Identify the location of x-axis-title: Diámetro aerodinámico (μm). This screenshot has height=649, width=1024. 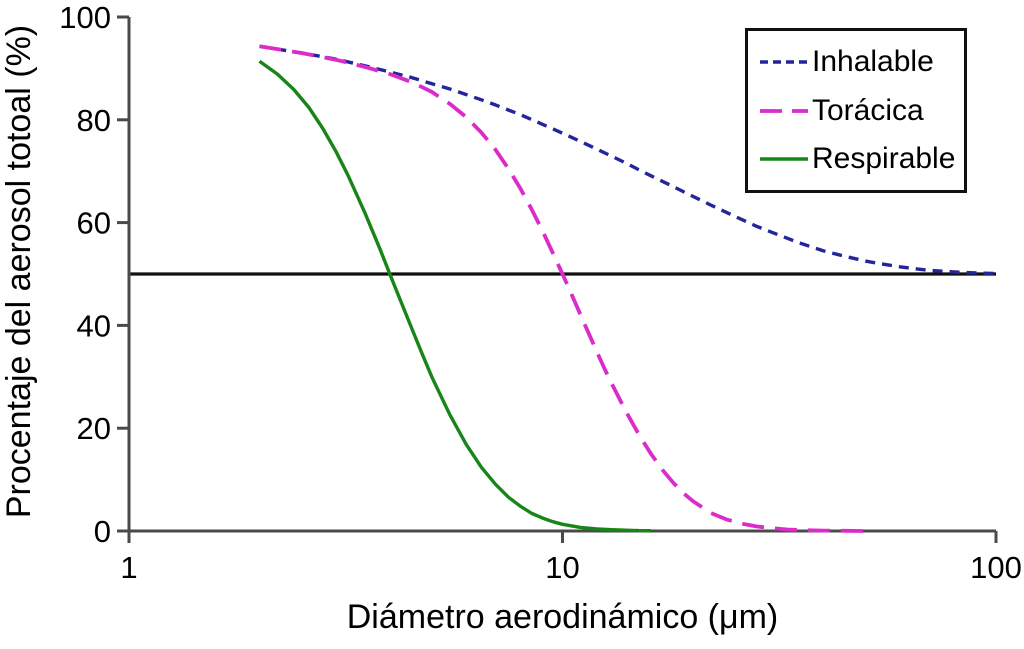
(562, 617).